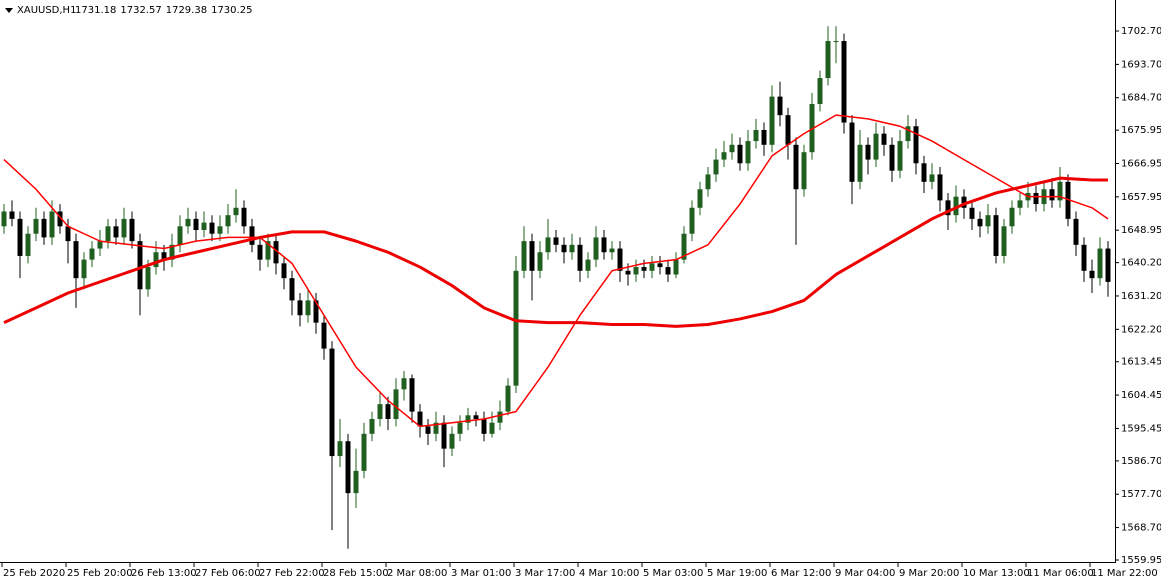 Image resolution: width=1161 pixels, height=584 pixels. Describe the element at coordinates (95, 10) in the screenshot. I see `ohlc-value: 1731.18` at that location.